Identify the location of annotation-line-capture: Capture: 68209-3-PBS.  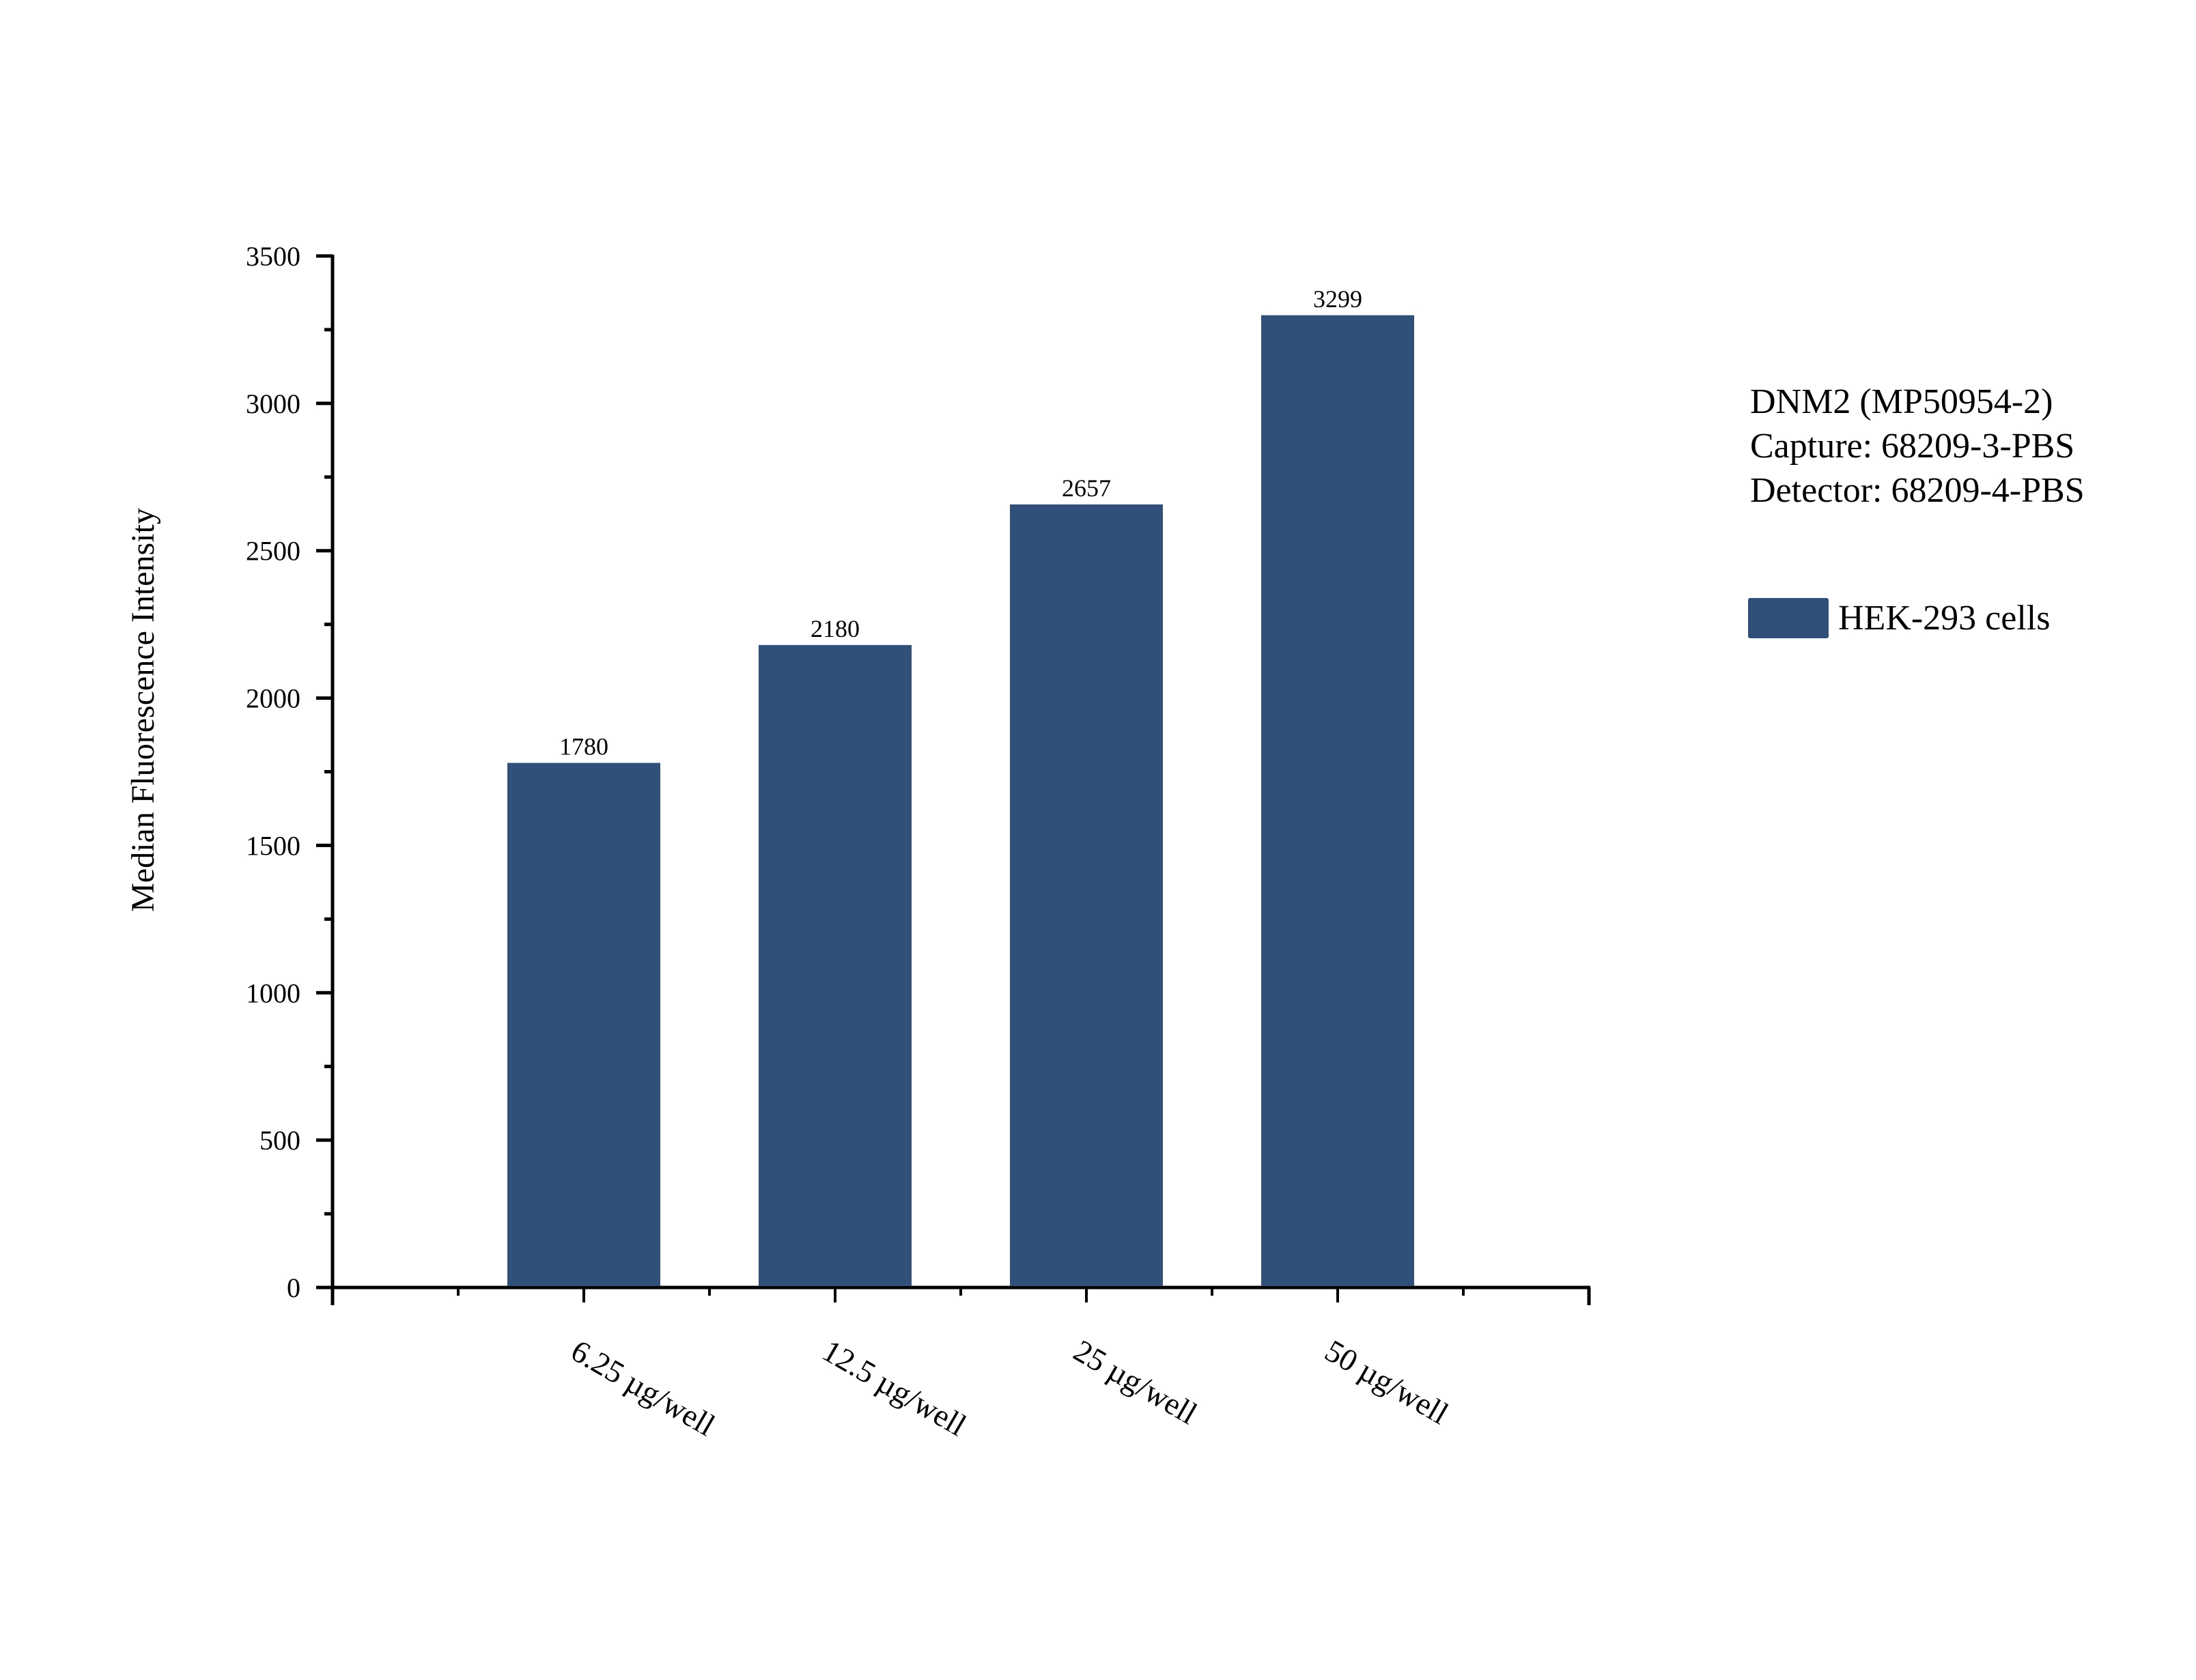
(1913, 446).